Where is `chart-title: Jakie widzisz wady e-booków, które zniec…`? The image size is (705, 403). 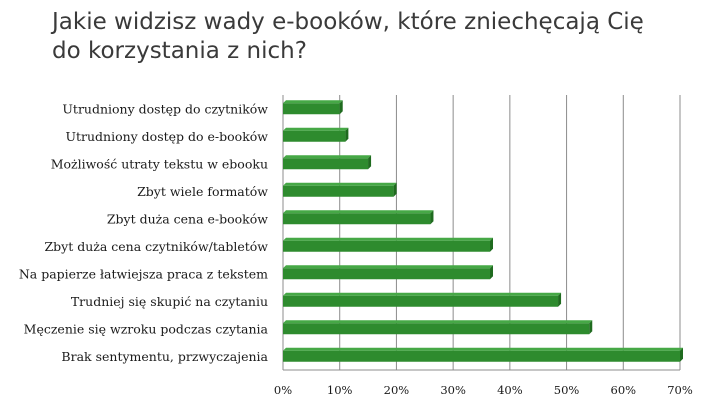 chart-title: Jakie widzisz wady e-booków, które zniec… is located at coordinates (372, 37).